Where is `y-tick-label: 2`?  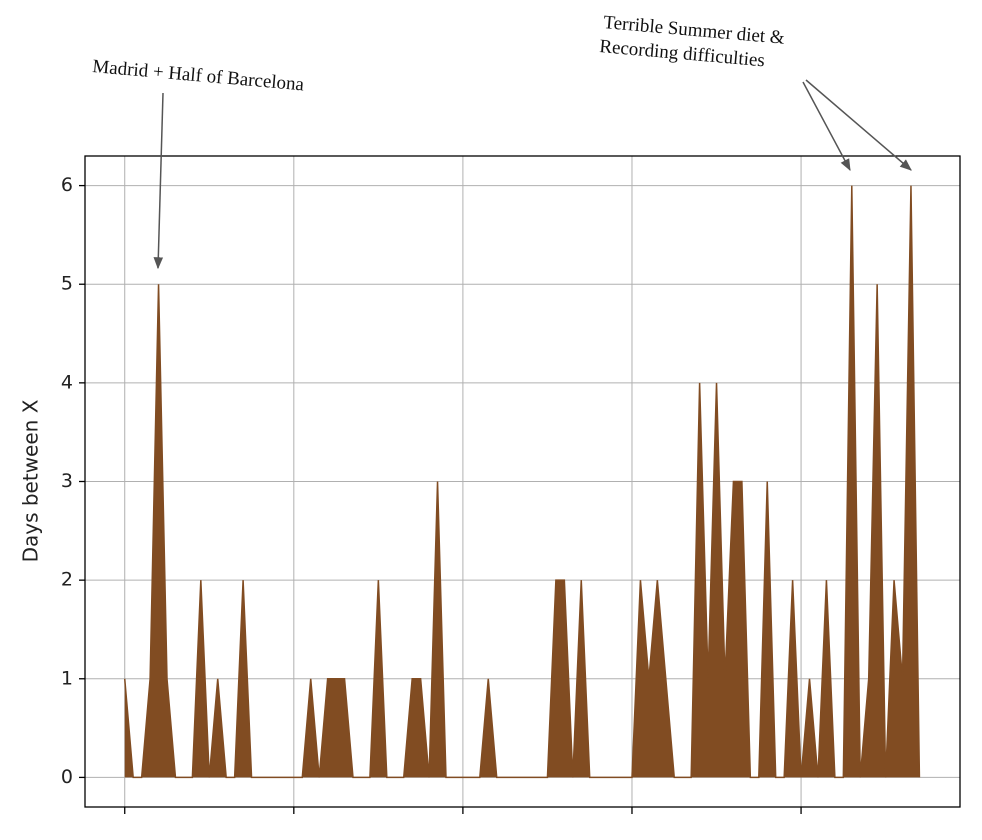 y-tick-label: 2 is located at coordinates (67, 580).